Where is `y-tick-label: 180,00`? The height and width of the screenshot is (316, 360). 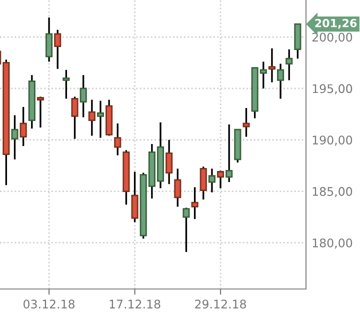
y-tick-label: 180,00 is located at coordinates (332, 243).